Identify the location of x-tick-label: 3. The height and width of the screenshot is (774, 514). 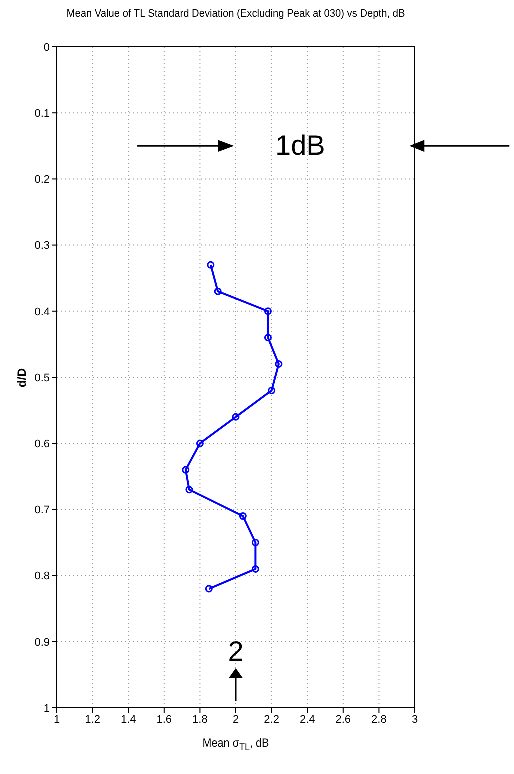
(415, 720).